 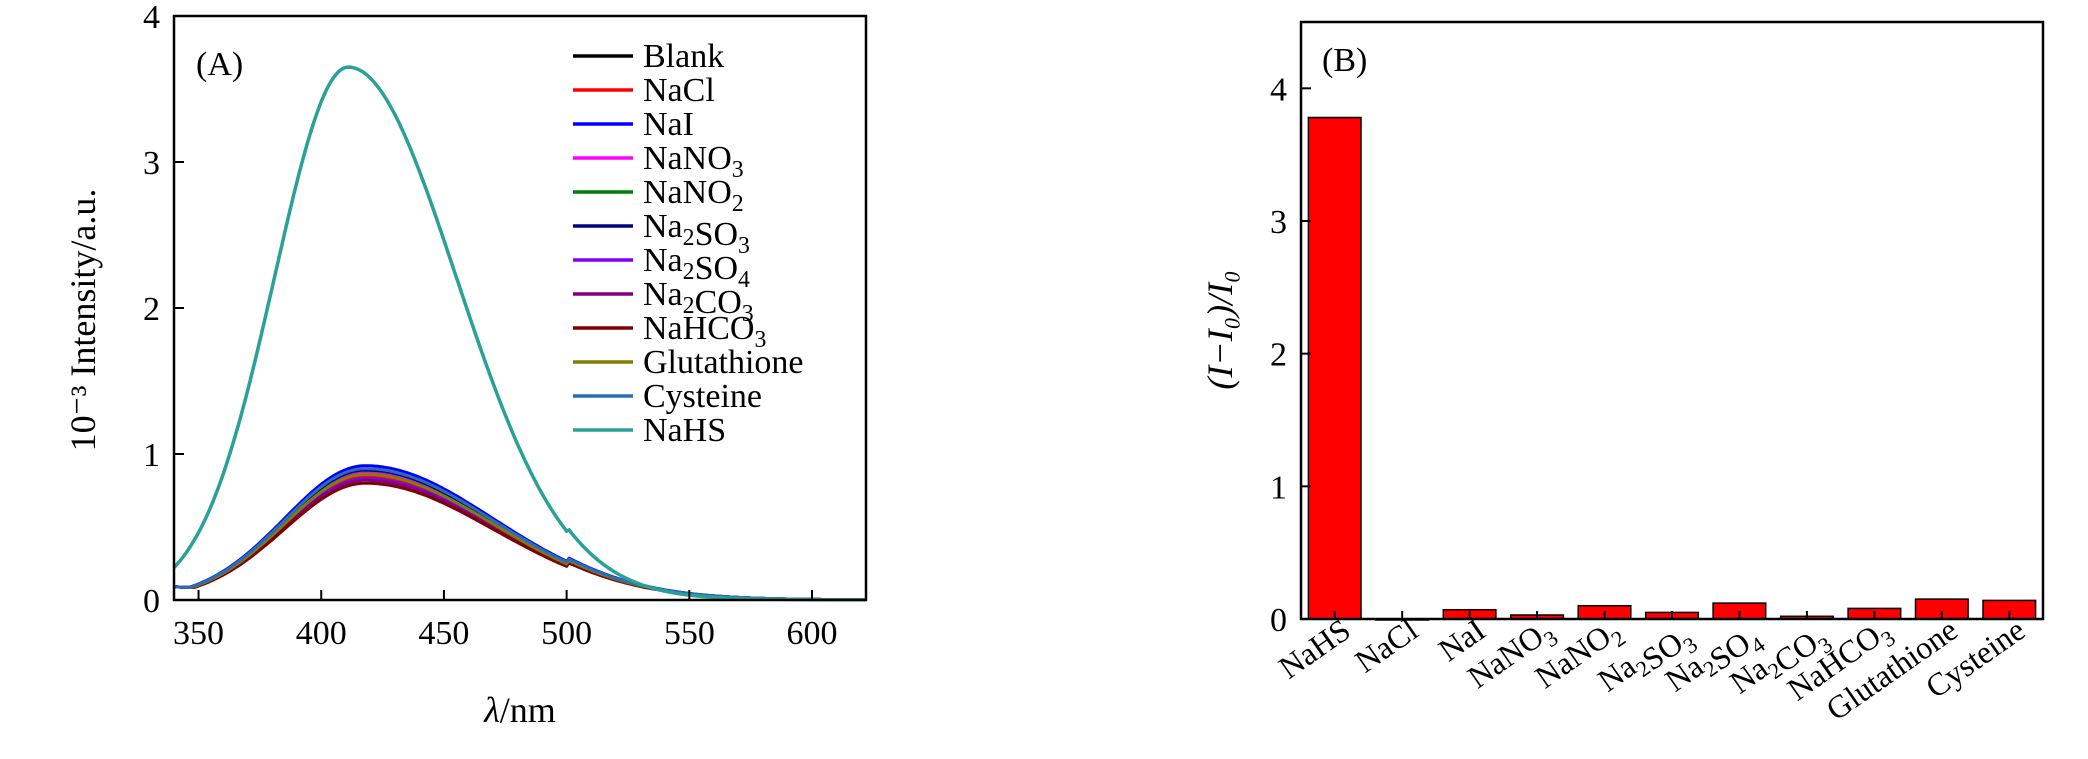 I want to click on panel-b-y-axis-label: (I−I₀)/I₀, so click(x=1220, y=329).